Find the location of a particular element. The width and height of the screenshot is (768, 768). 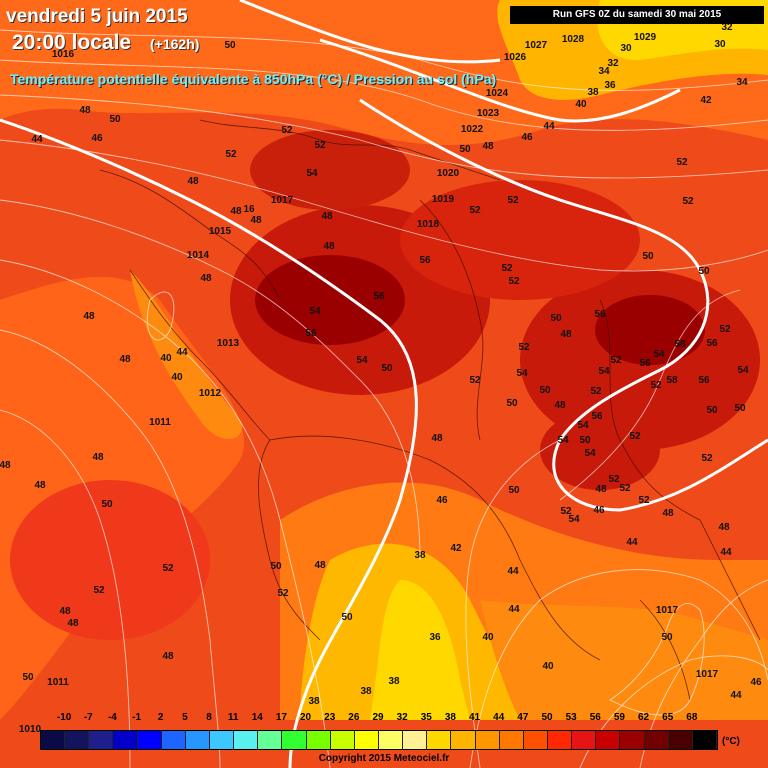

legend-tick-label: 20 is located at coordinates (306, 717).